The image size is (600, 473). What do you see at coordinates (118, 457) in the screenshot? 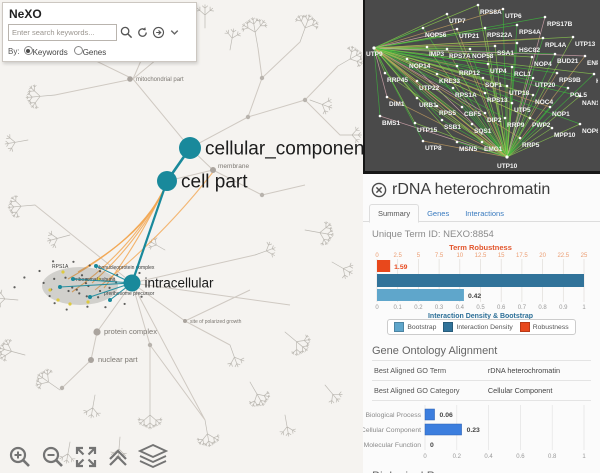
I see `collapse-icon` at bounding box center [118, 457].